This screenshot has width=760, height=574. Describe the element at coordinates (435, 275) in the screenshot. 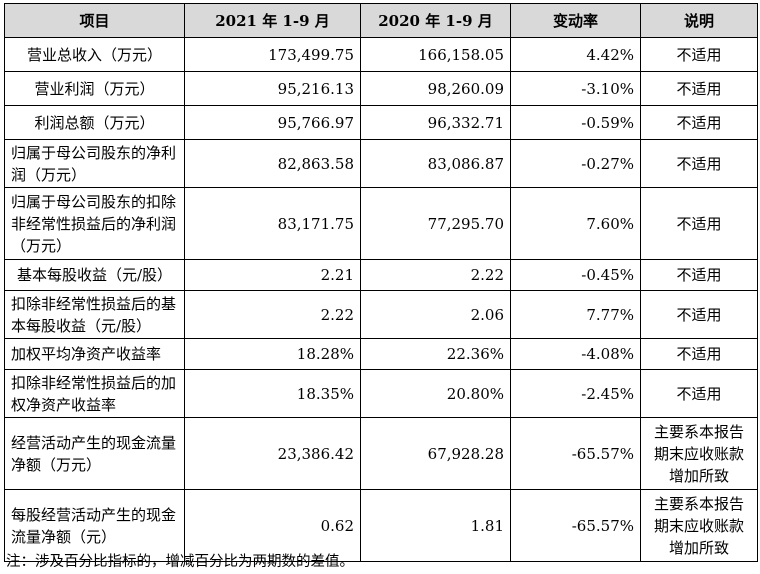

I see `value-2020: 2.22` at that location.